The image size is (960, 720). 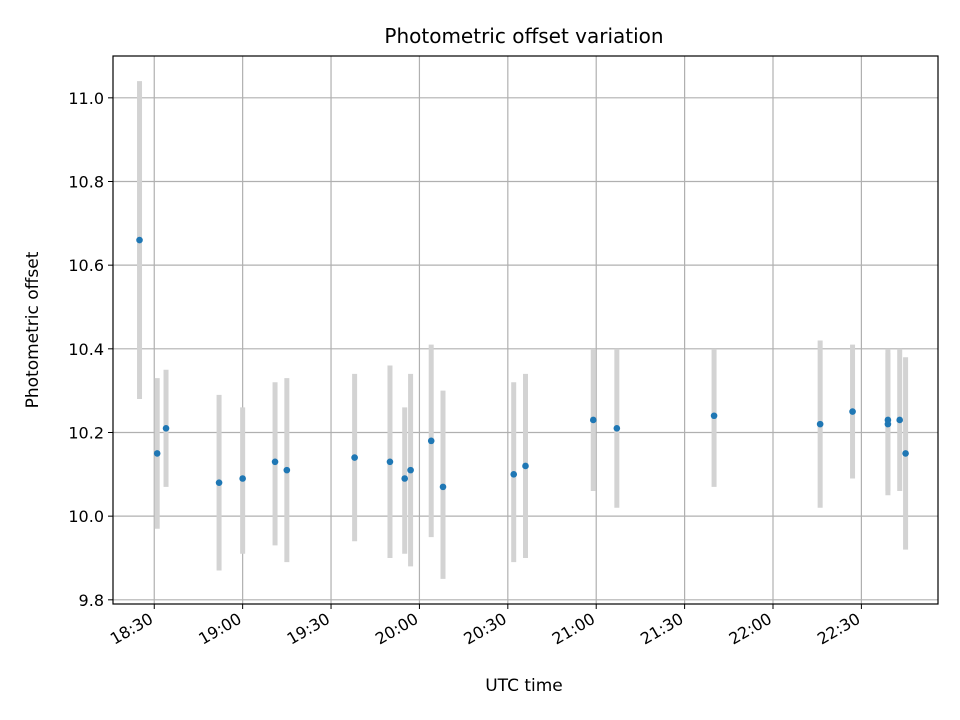 I want to click on x-tick-label: 22:00, so click(x=750, y=629).